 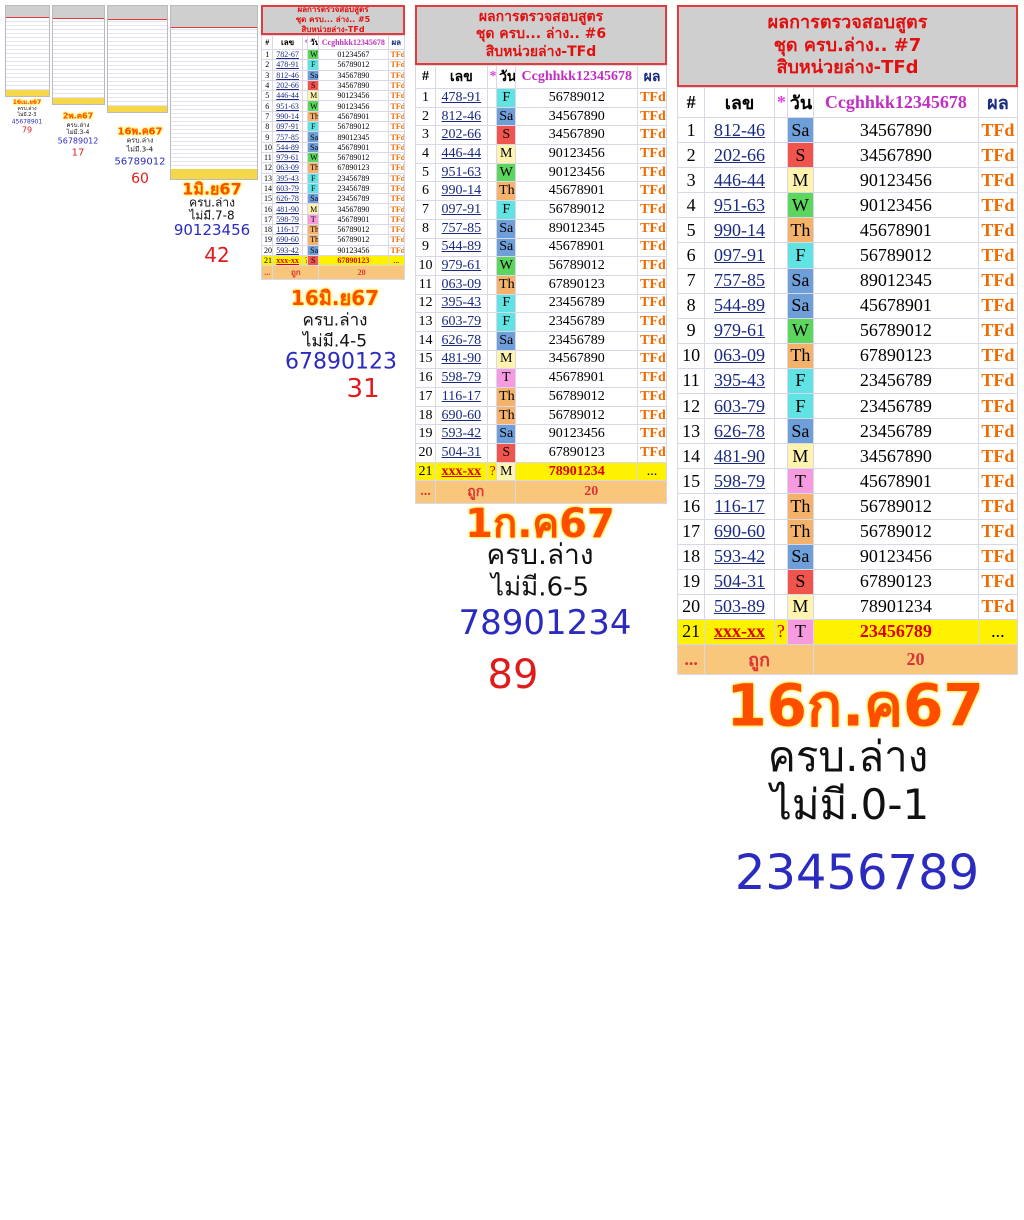 What do you see at coordinates (333, 137) in the screenshot?
I see `row: 9 757-85 Sa 89012345 TFd` at bounding box center [333, 137].